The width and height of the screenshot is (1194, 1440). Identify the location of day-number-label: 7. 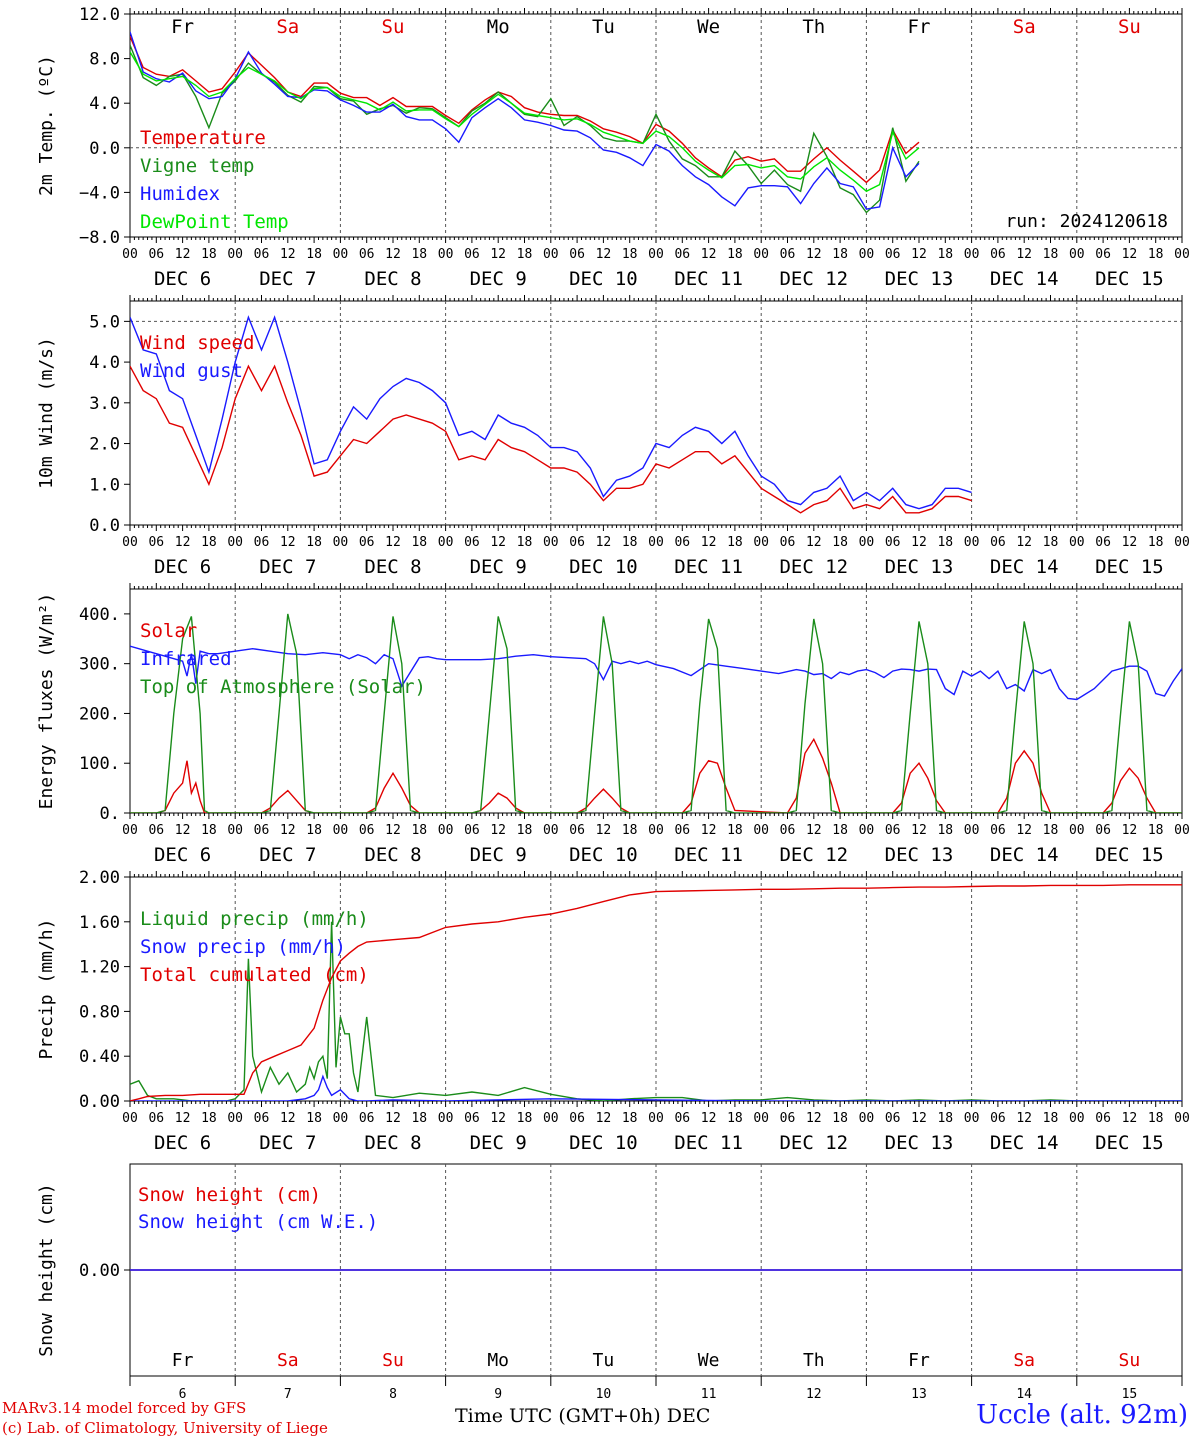
(288, 1394).